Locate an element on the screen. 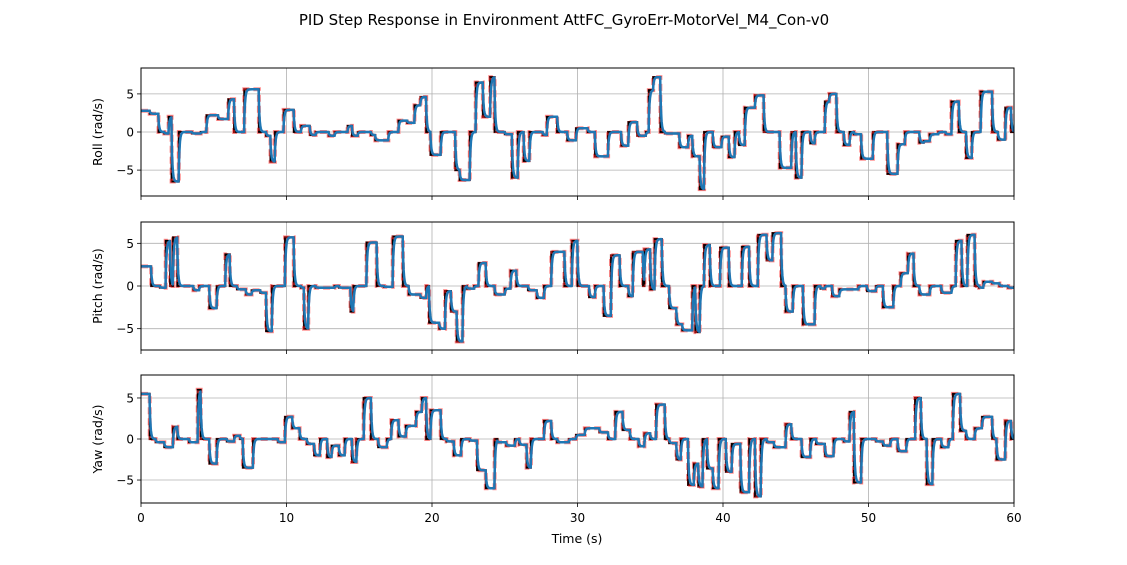 The width and height of the screenshot is (1127, 565). x-tick-label: 50 is located at coordinates (868, 518).